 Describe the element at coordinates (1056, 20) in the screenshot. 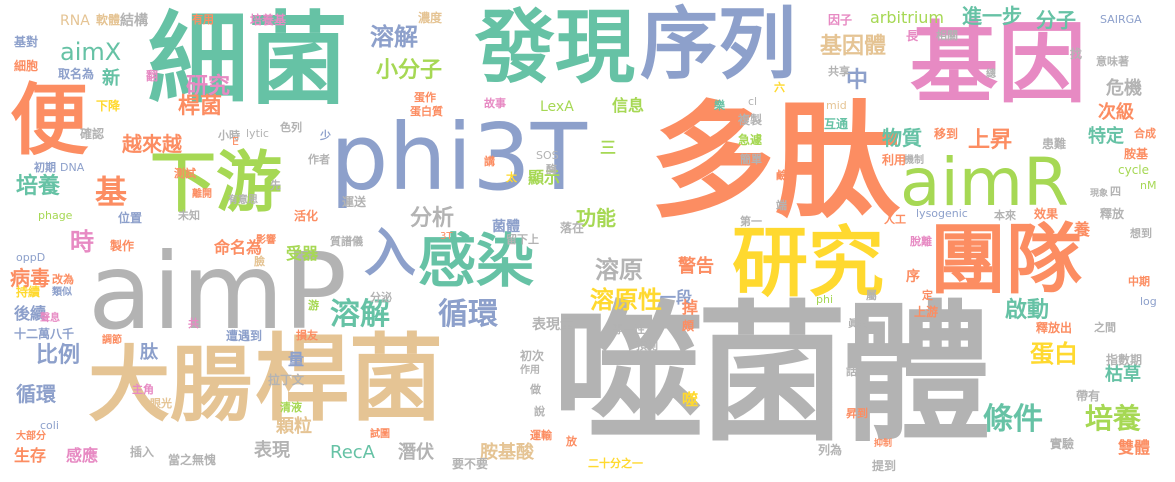

I see `word: 分子` at that location.